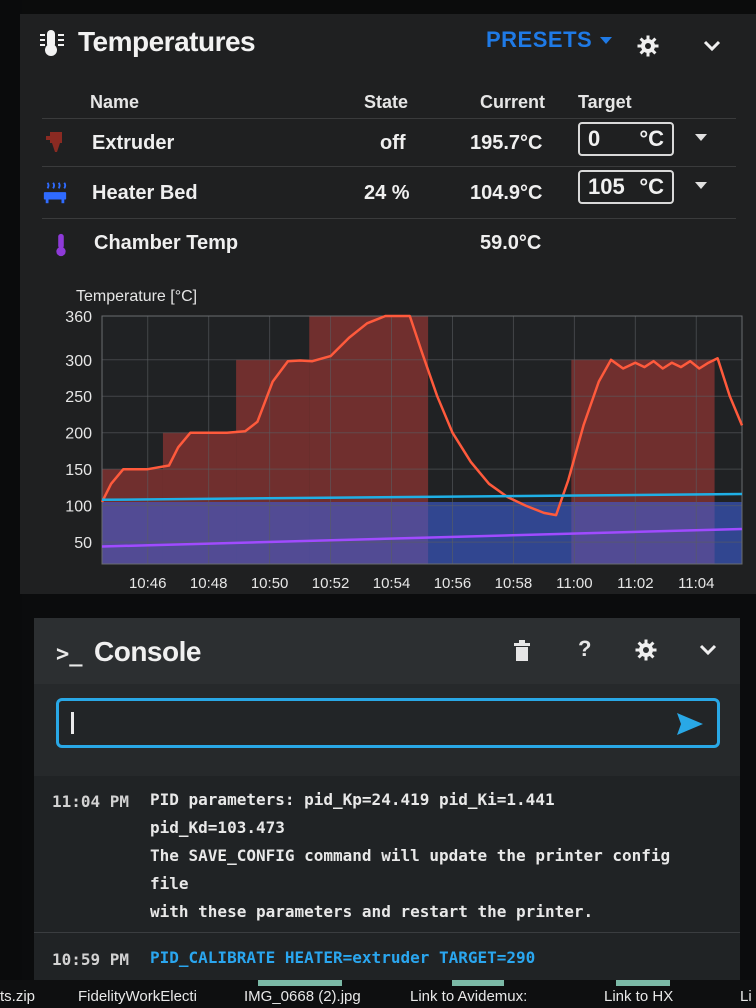  What do you see at coordinates (72, 723) in the screenshot?
I see `text-cursor` at bounding box center [72, 723].